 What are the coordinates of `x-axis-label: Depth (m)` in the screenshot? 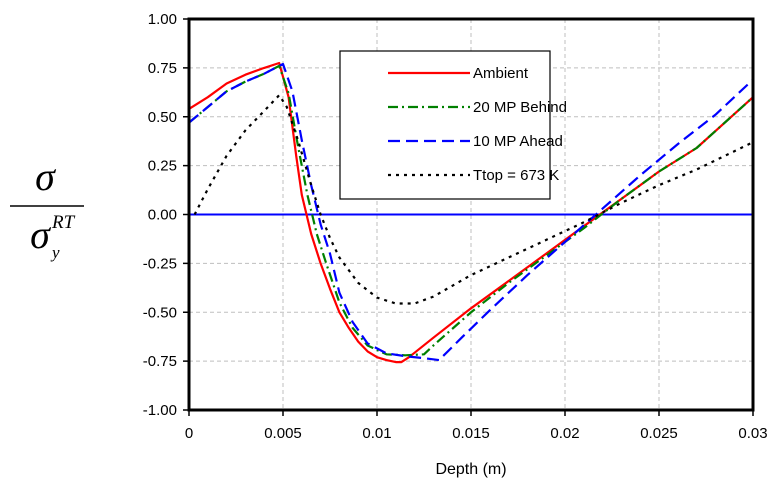 It's located at (470, 469).